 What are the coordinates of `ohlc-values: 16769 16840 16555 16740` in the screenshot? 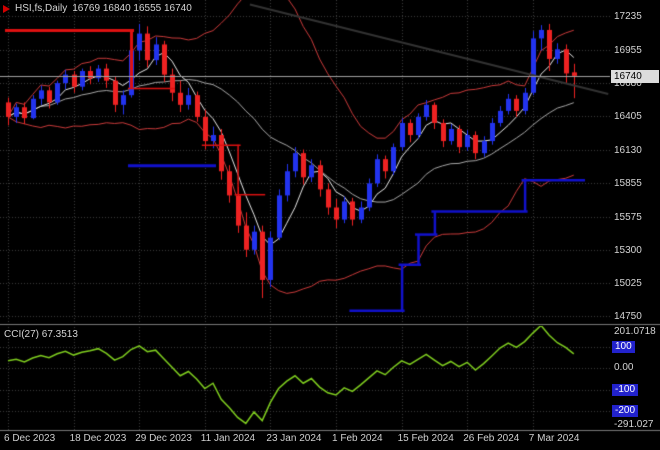 It's located at (132, 8).